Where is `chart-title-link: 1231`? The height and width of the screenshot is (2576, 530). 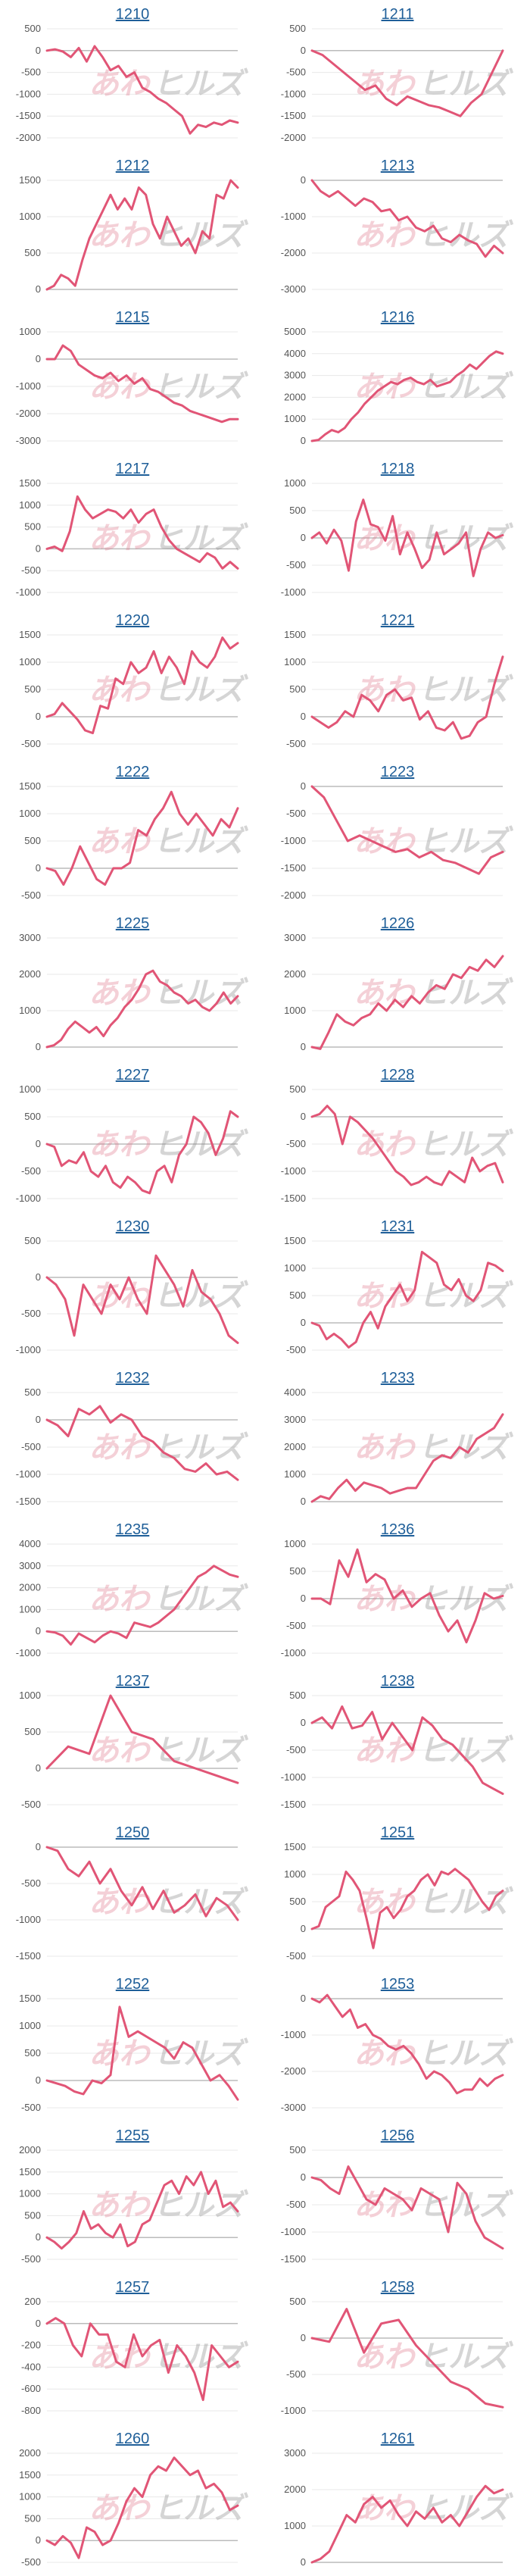 chart-title-link: 1231 is located at coordinates (397, 1226).